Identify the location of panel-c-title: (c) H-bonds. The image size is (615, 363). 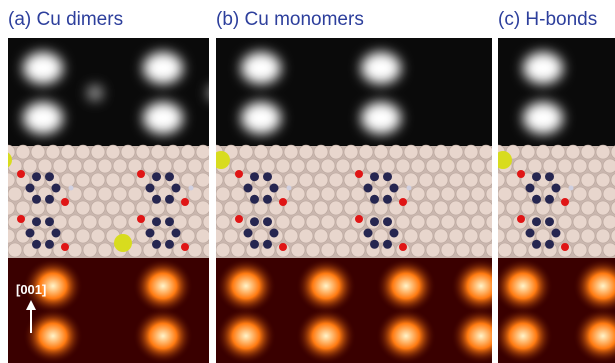
(548, 19).